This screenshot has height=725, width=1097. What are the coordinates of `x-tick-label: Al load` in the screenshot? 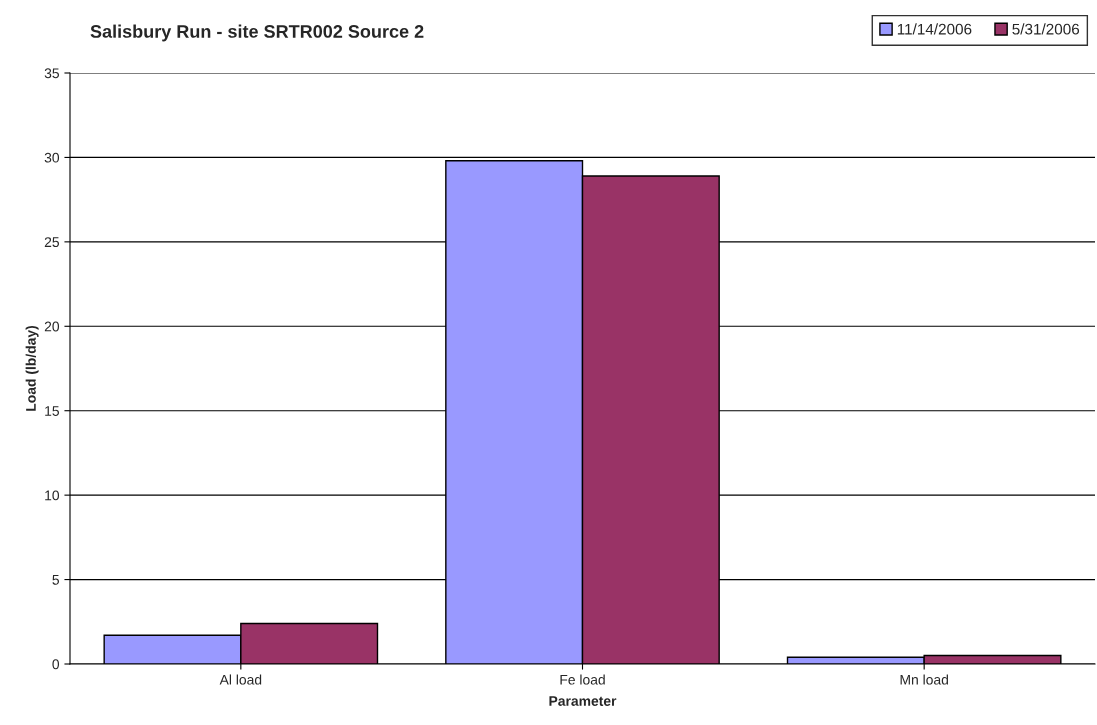 It's located at (240, 679).